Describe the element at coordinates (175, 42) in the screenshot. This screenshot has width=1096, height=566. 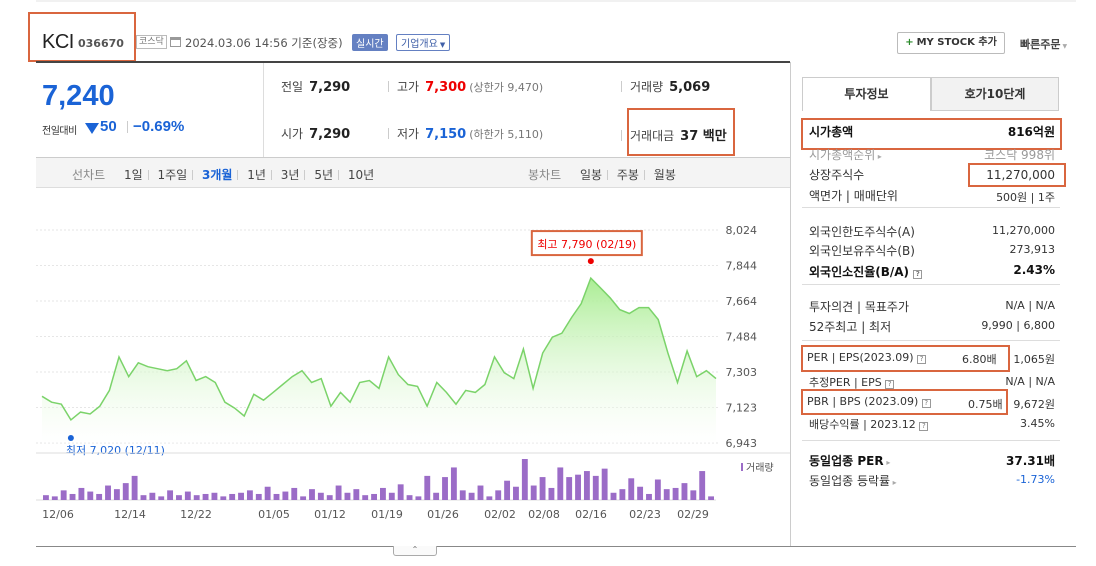
I see `calendar-icon` at that location.